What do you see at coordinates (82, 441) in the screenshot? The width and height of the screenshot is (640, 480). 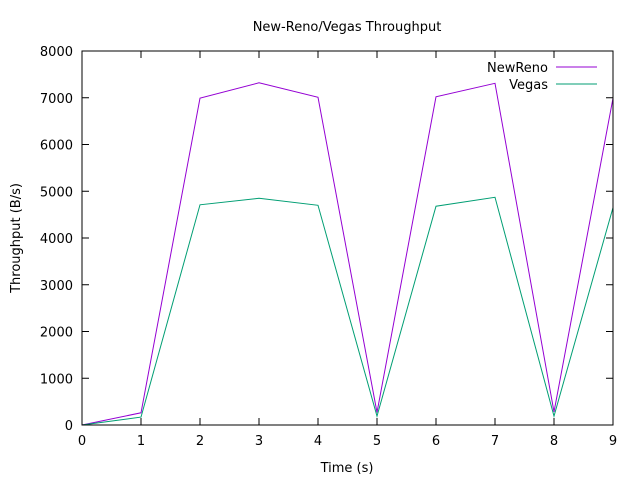 I see `x-tick-label: 0` at bounding box center [82, 441].